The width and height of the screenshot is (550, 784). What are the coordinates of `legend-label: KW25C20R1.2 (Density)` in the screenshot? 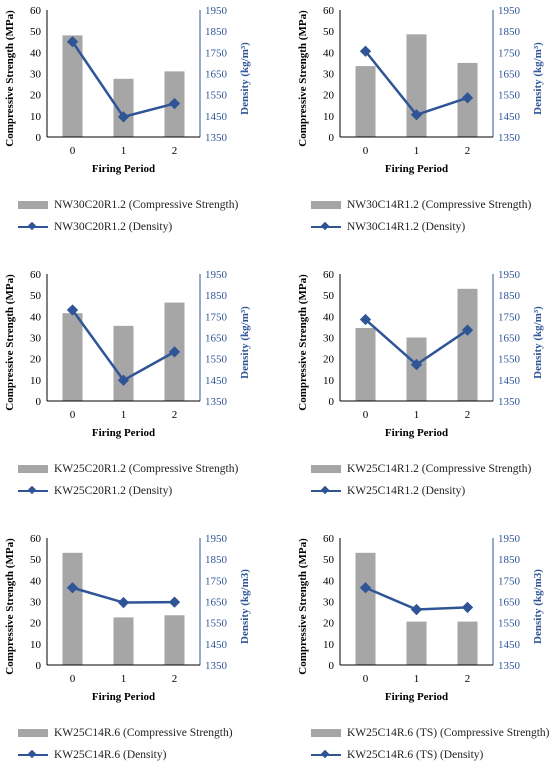 It's located at (113, 491).